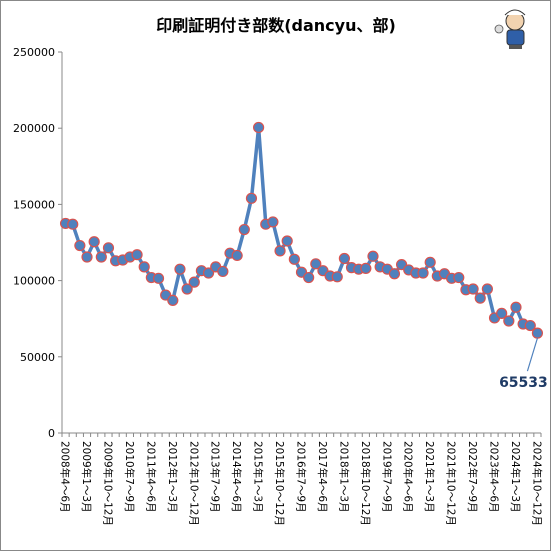 Image resolution: width=551 pixels, height=551 pixels. Describe the element at coordinates (129, 477) in the screenshot. I see `x-tick-label: 2010年7〜9月` at that location.